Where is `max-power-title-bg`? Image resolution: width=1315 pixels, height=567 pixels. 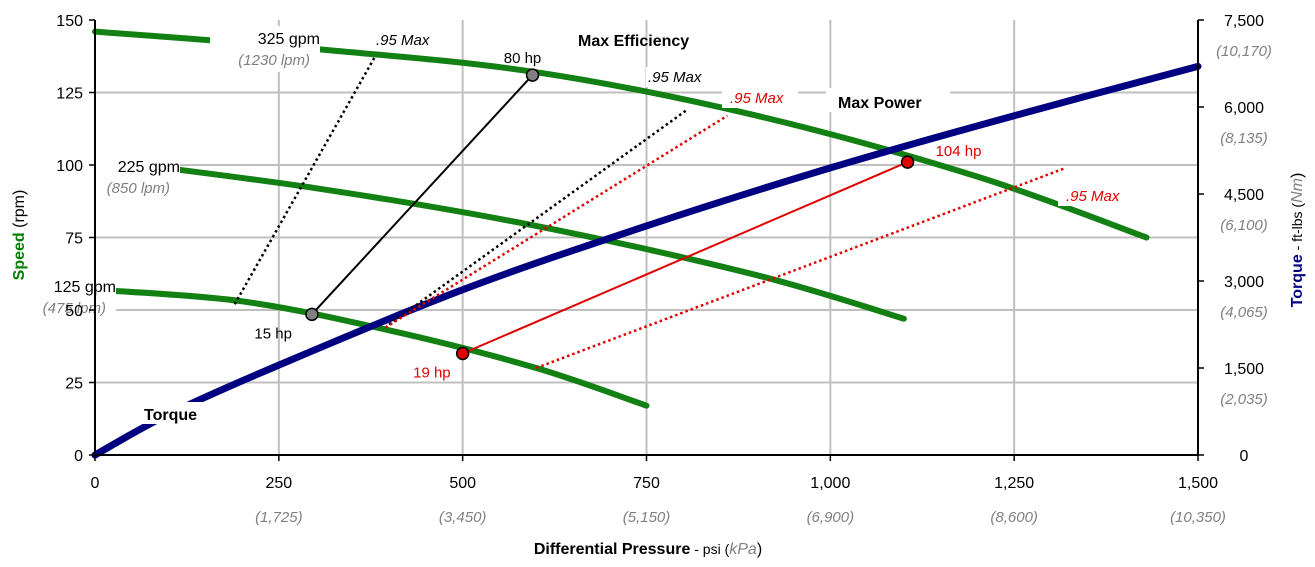 max-power-title-bg is located at coordinates (888, 100).